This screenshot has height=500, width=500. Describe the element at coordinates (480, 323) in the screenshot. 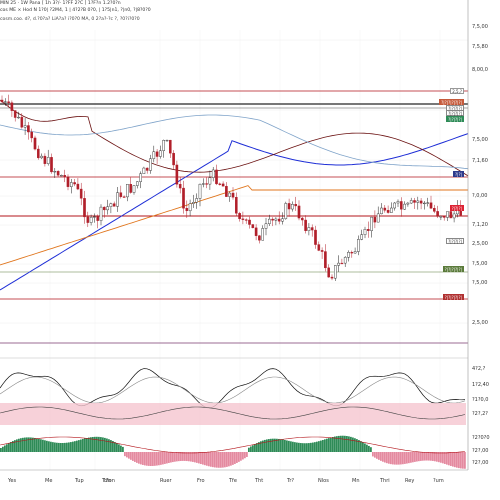

I see `price-axis-label: 2,5,00` at that location.